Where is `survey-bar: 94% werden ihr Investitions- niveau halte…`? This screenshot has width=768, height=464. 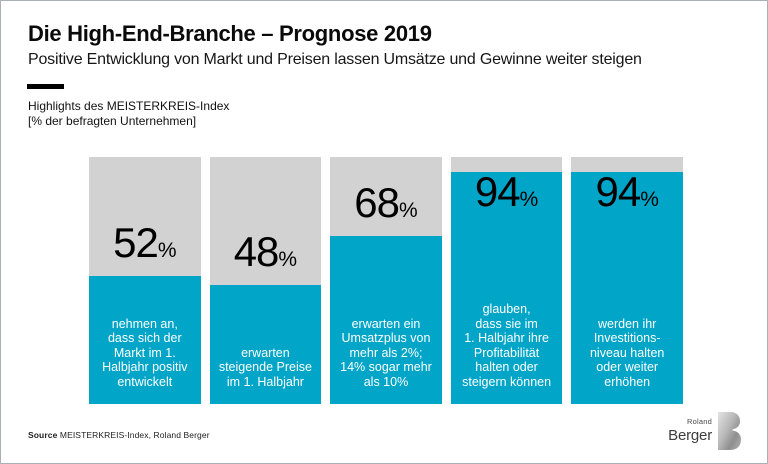
survey-bar: 94% werden ihr Investitions- niveau halte… is located at coordinates (627, 280).